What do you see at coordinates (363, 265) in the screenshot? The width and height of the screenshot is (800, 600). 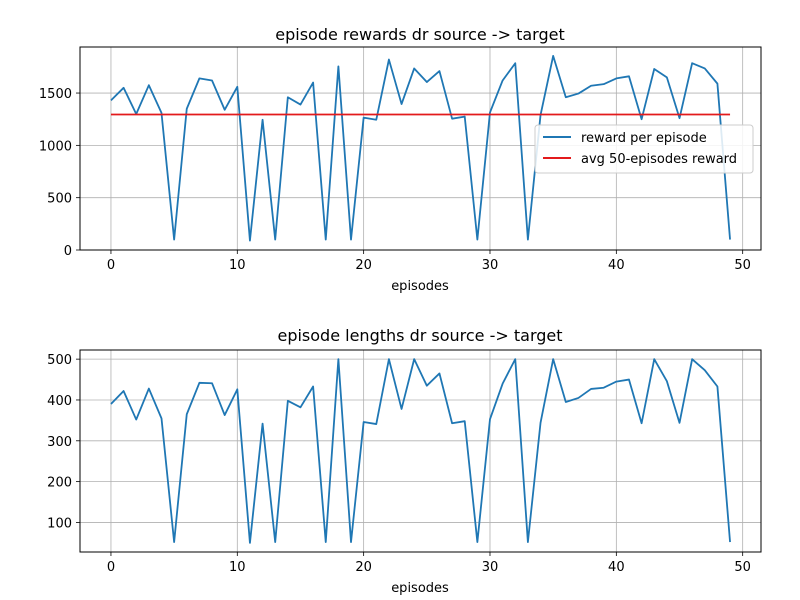 I see `rewards-x-tick-label: 20` at bounding box center [363, 265].